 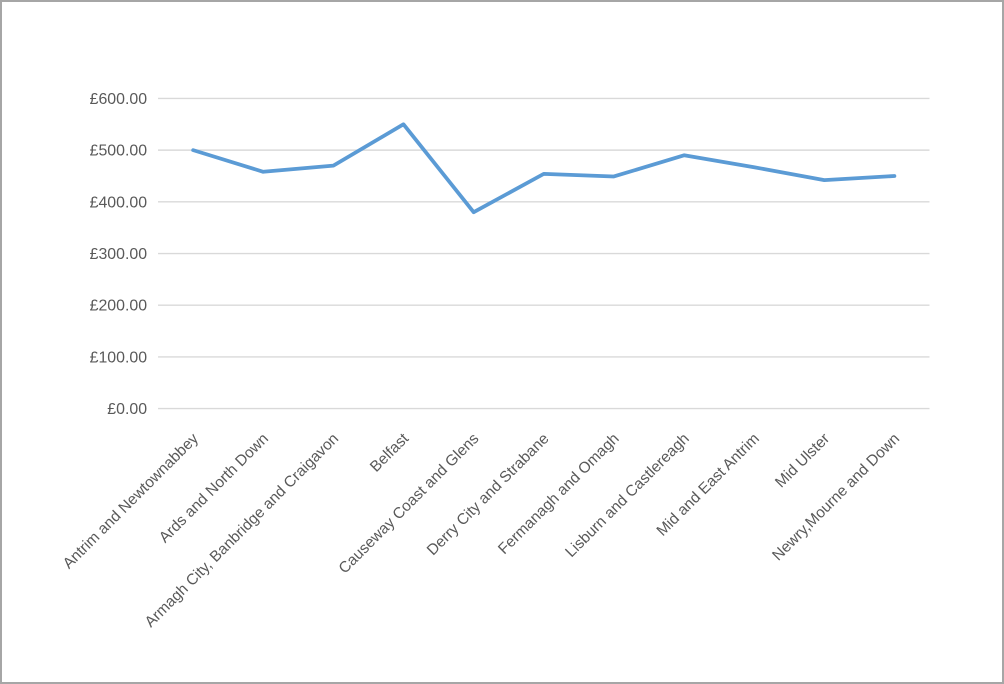 I want to click on y-axis-tick-label: £0.00, so click(x=127, y=409).